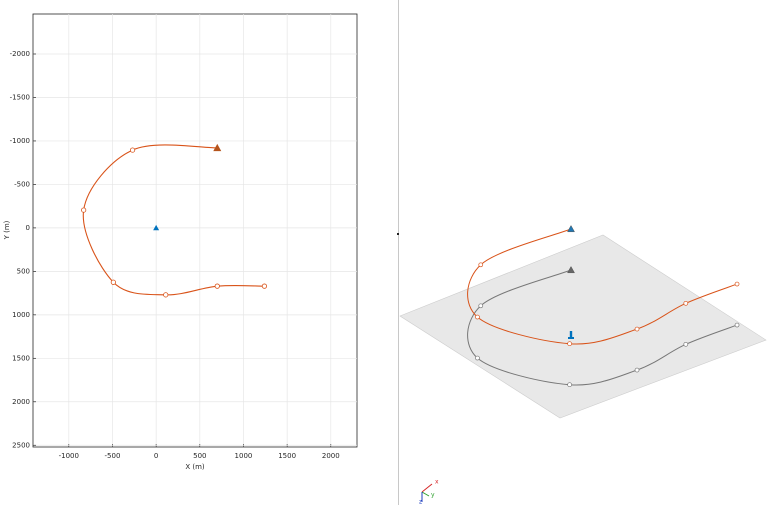  Describe the element at coordinates (603, 306) in the screenshot. I see `view-3d` at that location.